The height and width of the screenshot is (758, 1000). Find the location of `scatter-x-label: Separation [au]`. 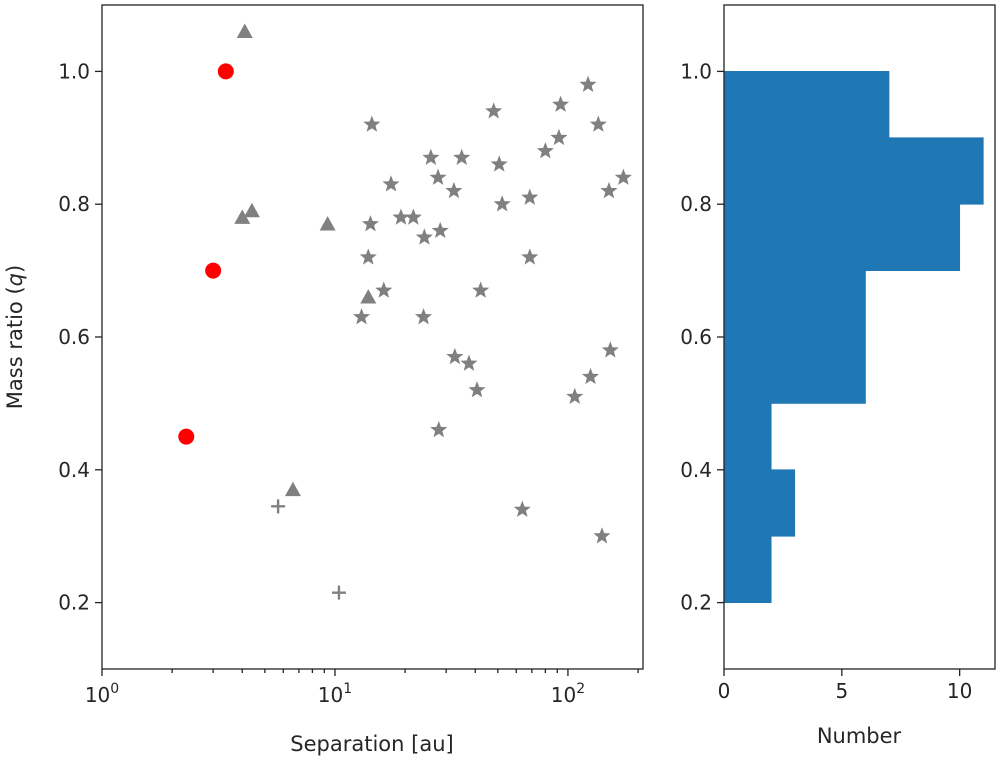

scatter-x-label: Separation [au] is located at coordinates (371, 744).